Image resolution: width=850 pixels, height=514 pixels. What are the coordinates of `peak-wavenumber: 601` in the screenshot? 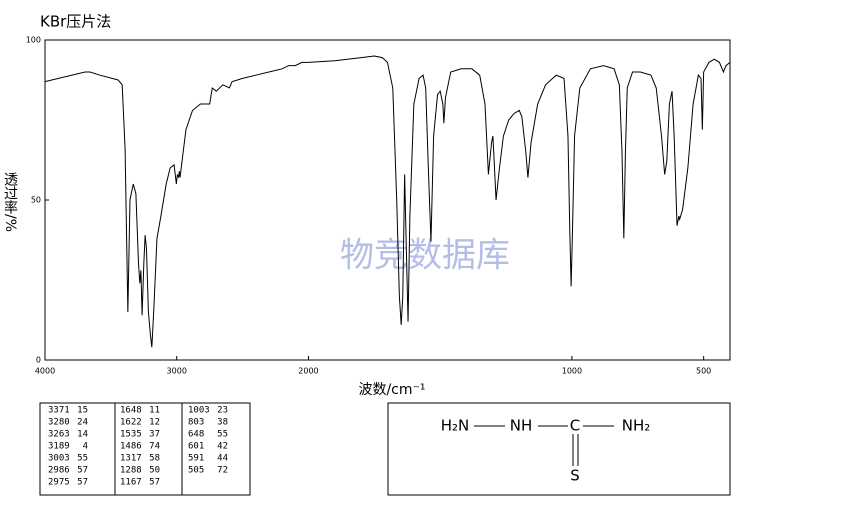 It's located at (196, 447).